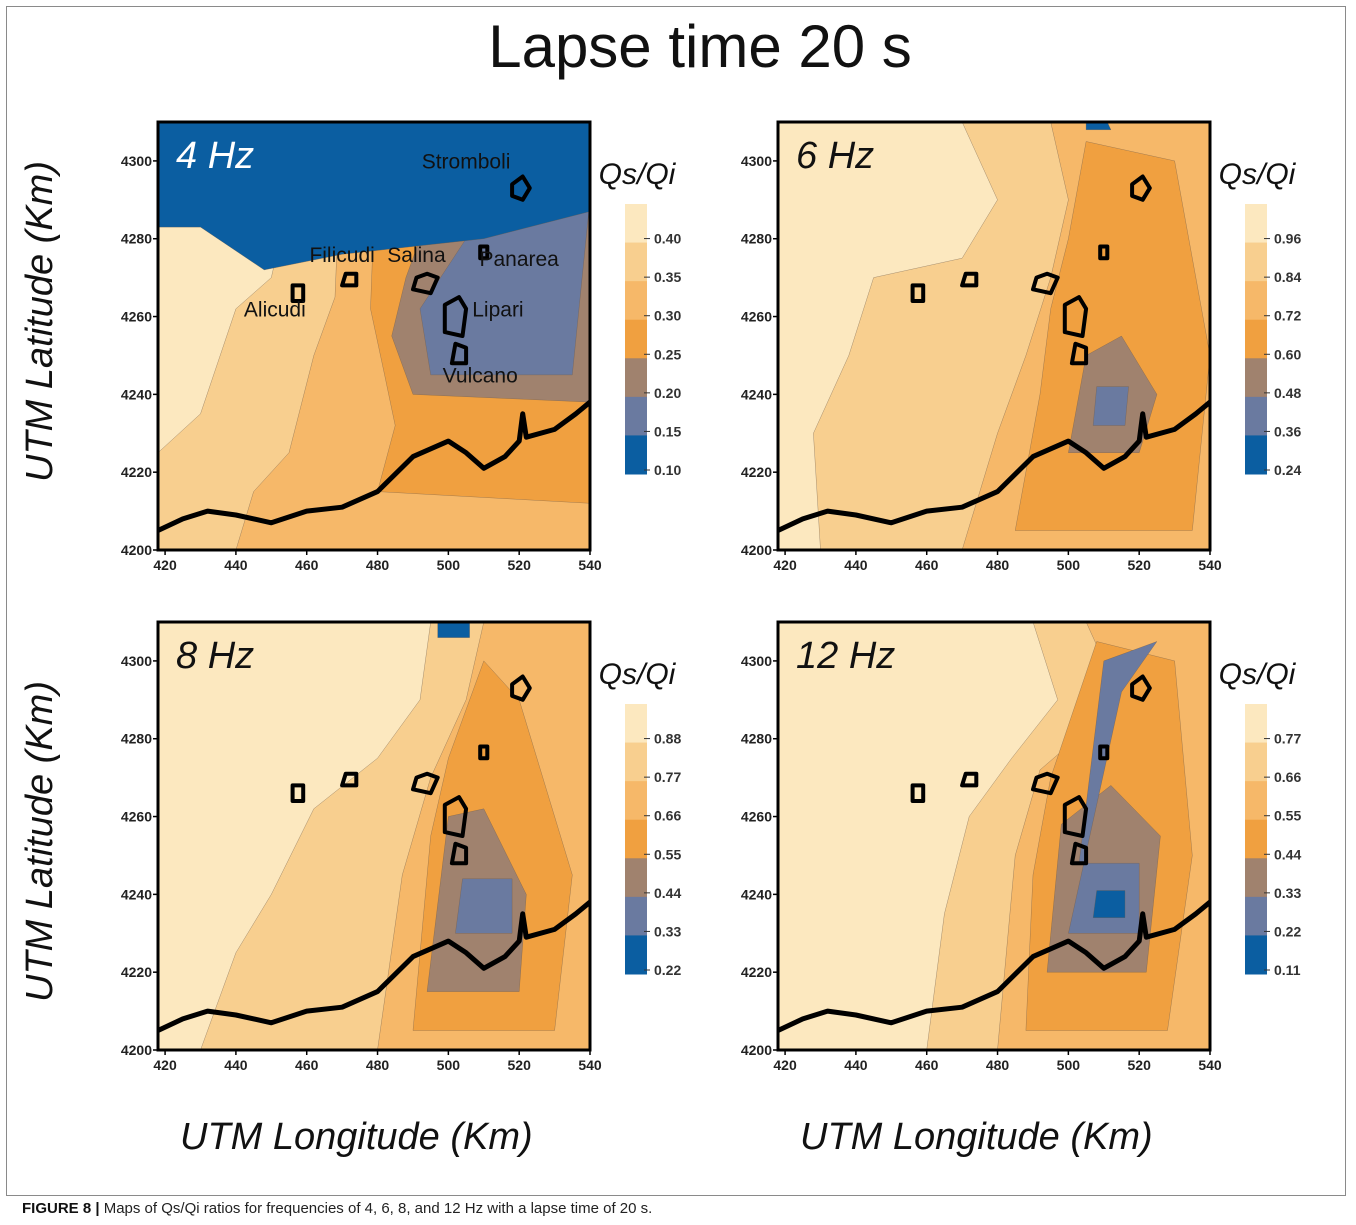  Describe the element at coordinates (667, 354) in the screenshot. I see `colorbar-tick-label: 0.25` at that location.